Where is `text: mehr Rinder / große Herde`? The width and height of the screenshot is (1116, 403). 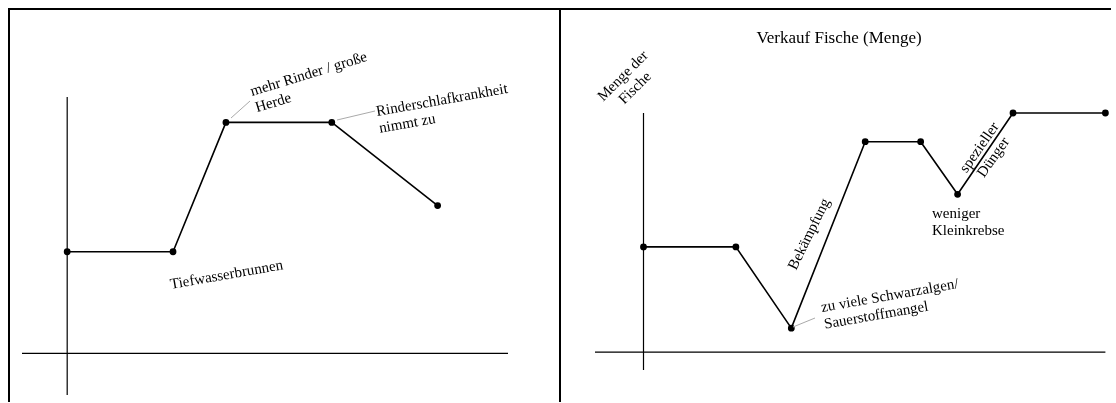
text: mehr Rinder / große Herde is located at coordinates (309, 82).